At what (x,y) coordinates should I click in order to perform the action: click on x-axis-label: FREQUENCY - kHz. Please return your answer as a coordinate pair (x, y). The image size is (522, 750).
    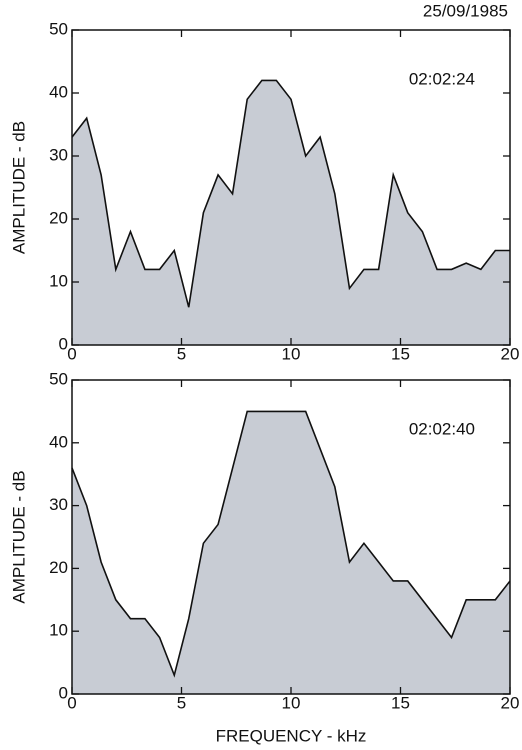
    Looking at the image, I should click on (291, 735).